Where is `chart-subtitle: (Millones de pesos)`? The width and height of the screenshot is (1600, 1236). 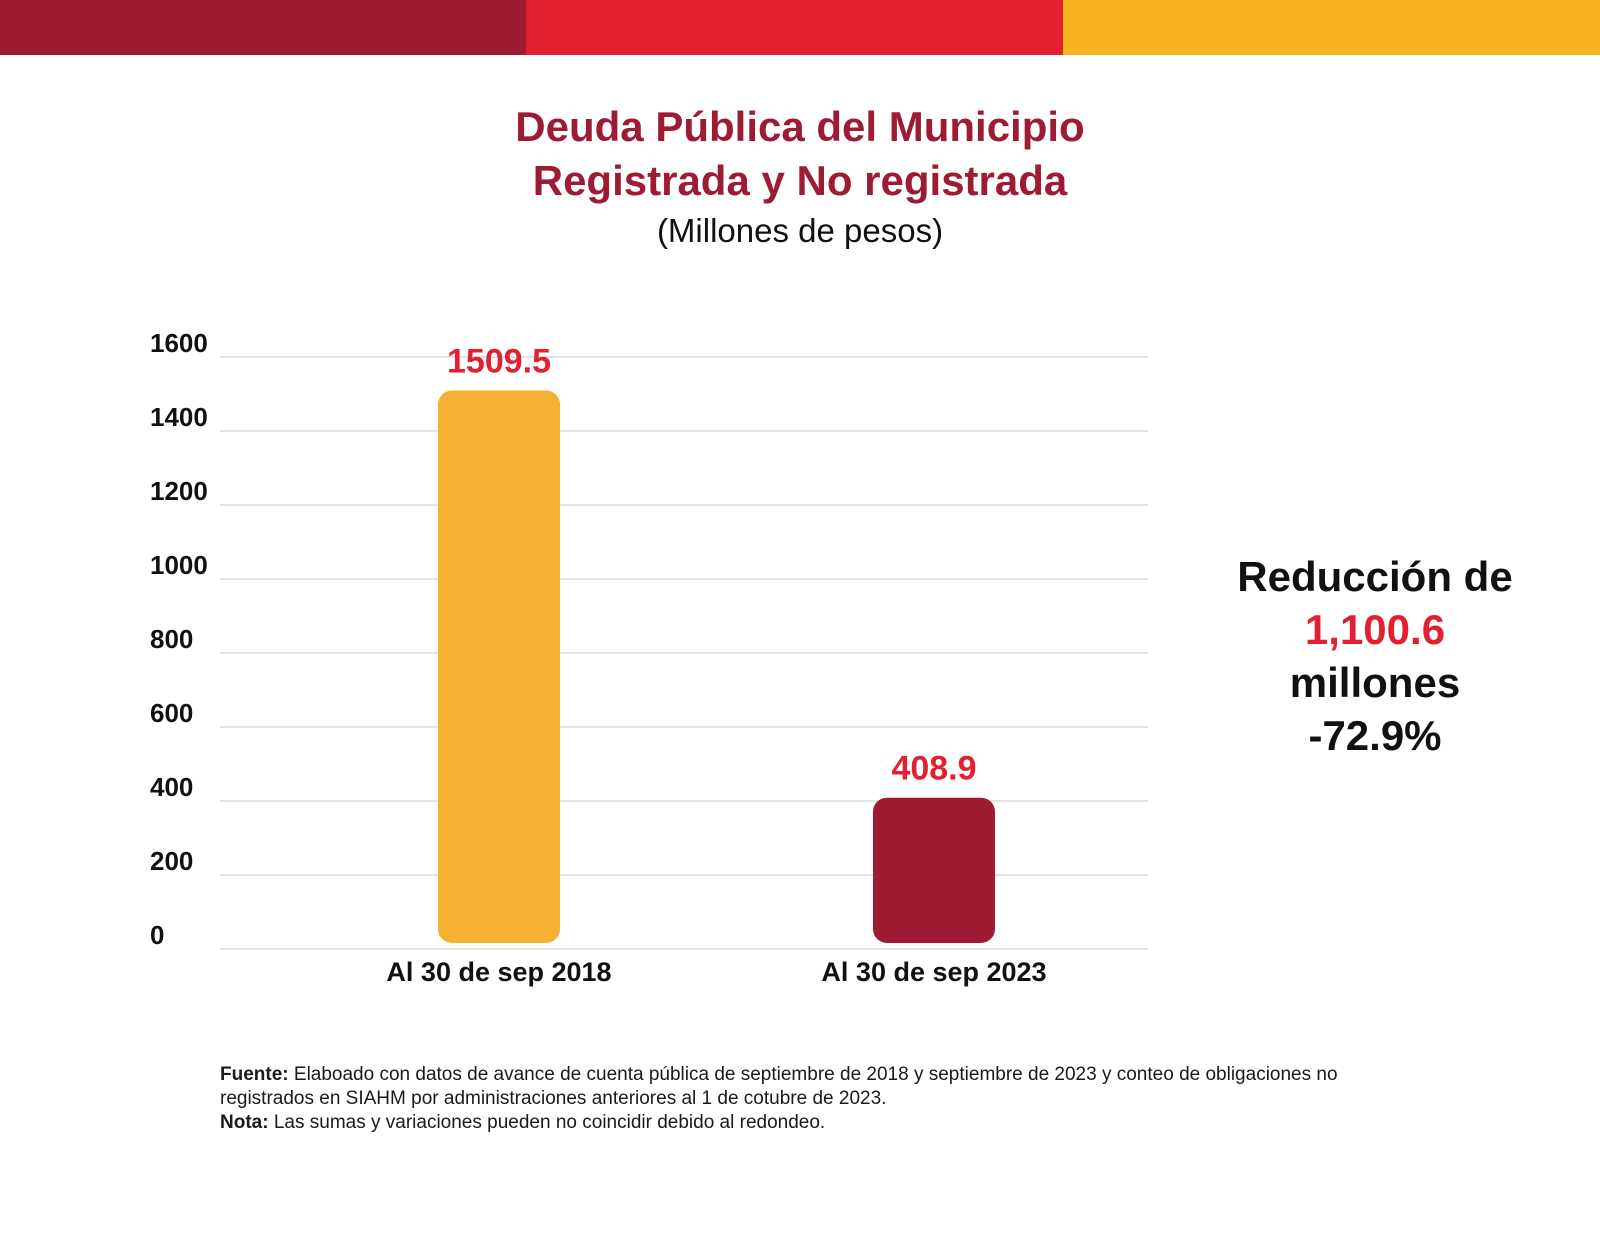
chart-subtitle: (Millones de pesos) is located at coordinates (800, 230).